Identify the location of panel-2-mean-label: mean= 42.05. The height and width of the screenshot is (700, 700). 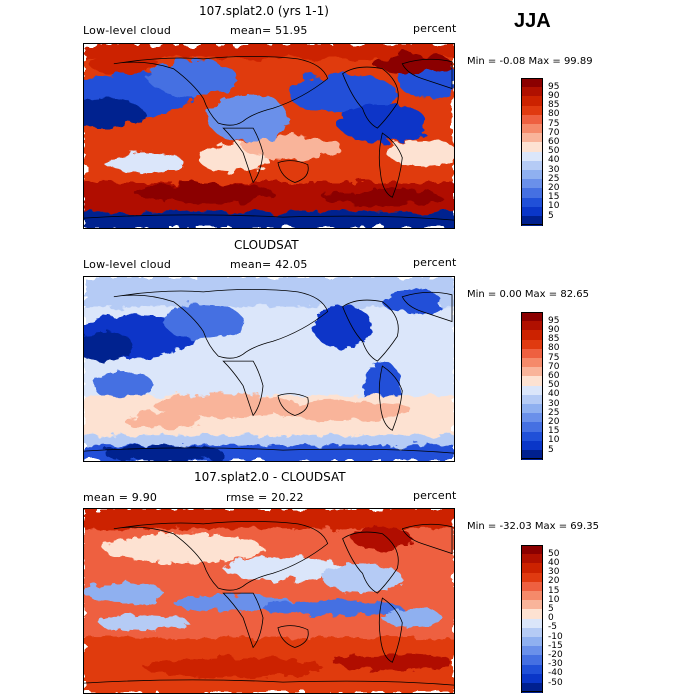
(269, 264).